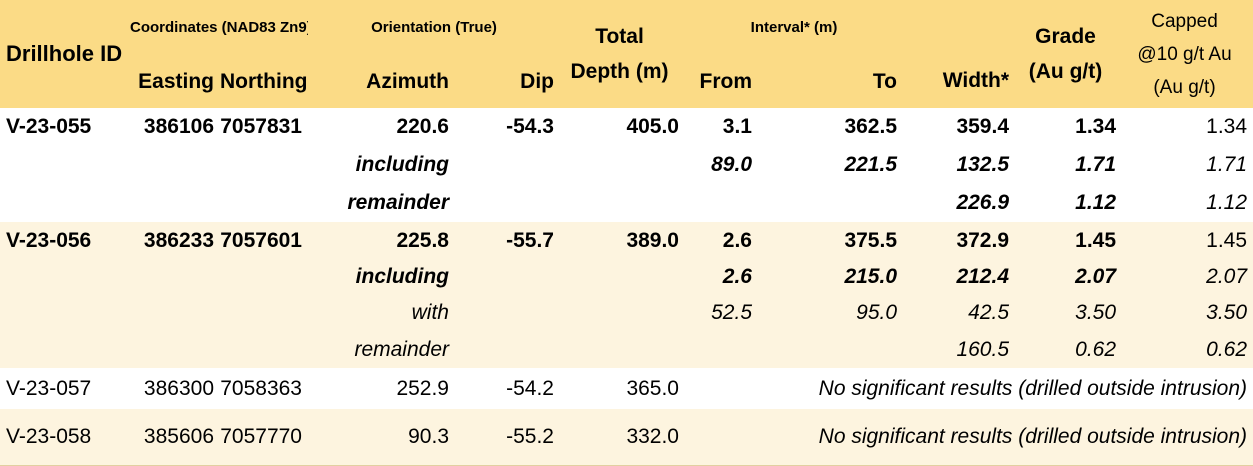  Describe the element at coordinates (877, 312) in the screenshot. I see `cell-to: 95.0` at that location.